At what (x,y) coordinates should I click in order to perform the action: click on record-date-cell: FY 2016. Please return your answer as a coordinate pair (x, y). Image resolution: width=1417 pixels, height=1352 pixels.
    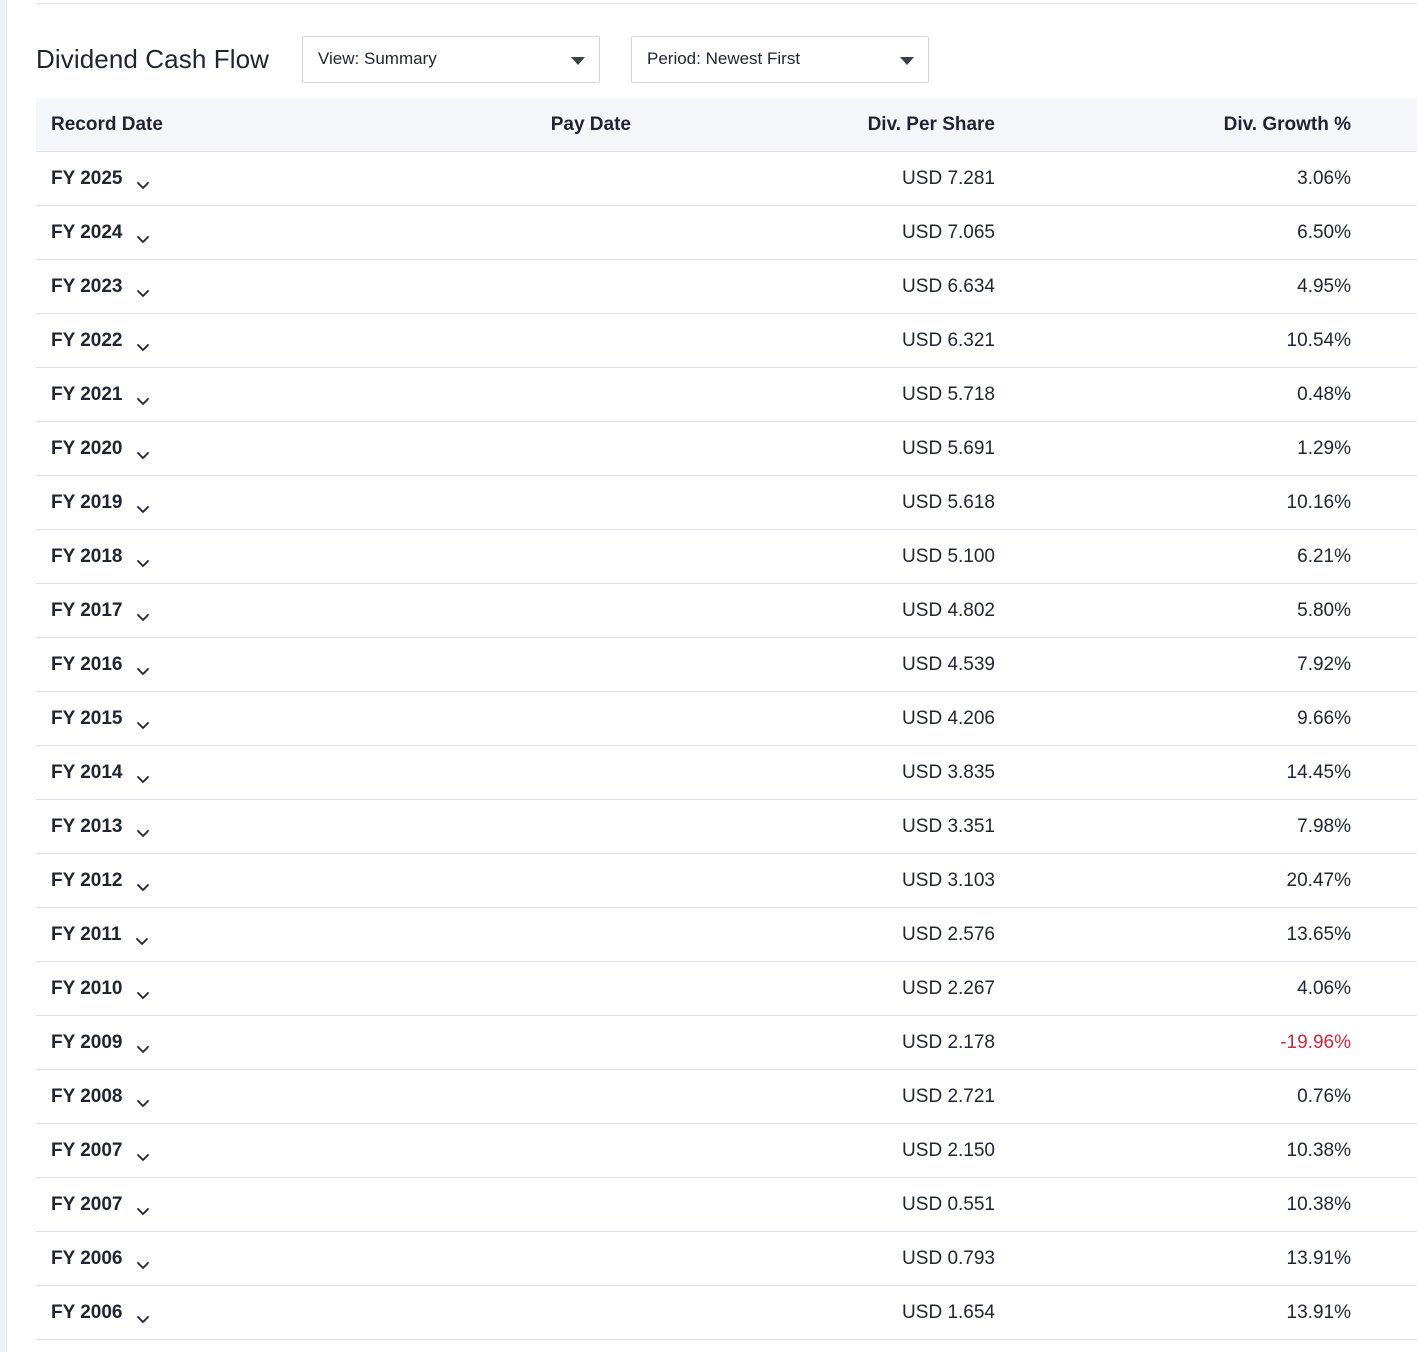
    Looking at the image, I should click on (216, 665).